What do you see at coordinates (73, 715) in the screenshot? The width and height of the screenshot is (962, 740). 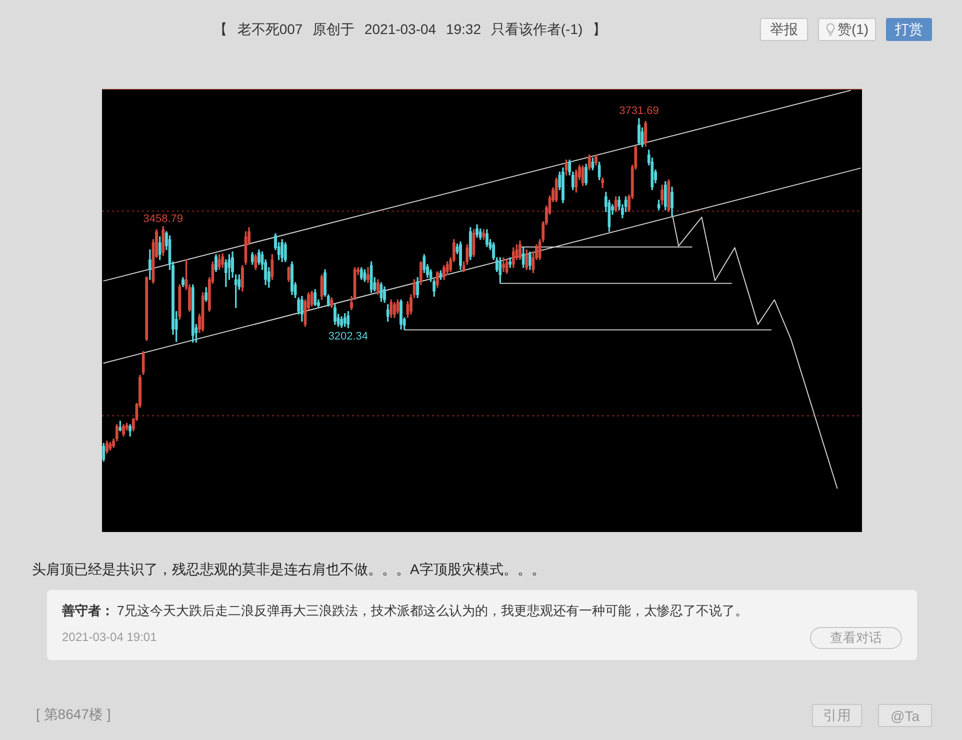 I see `text: [ 第8647楼 ]` at bounding box center [73, 715].